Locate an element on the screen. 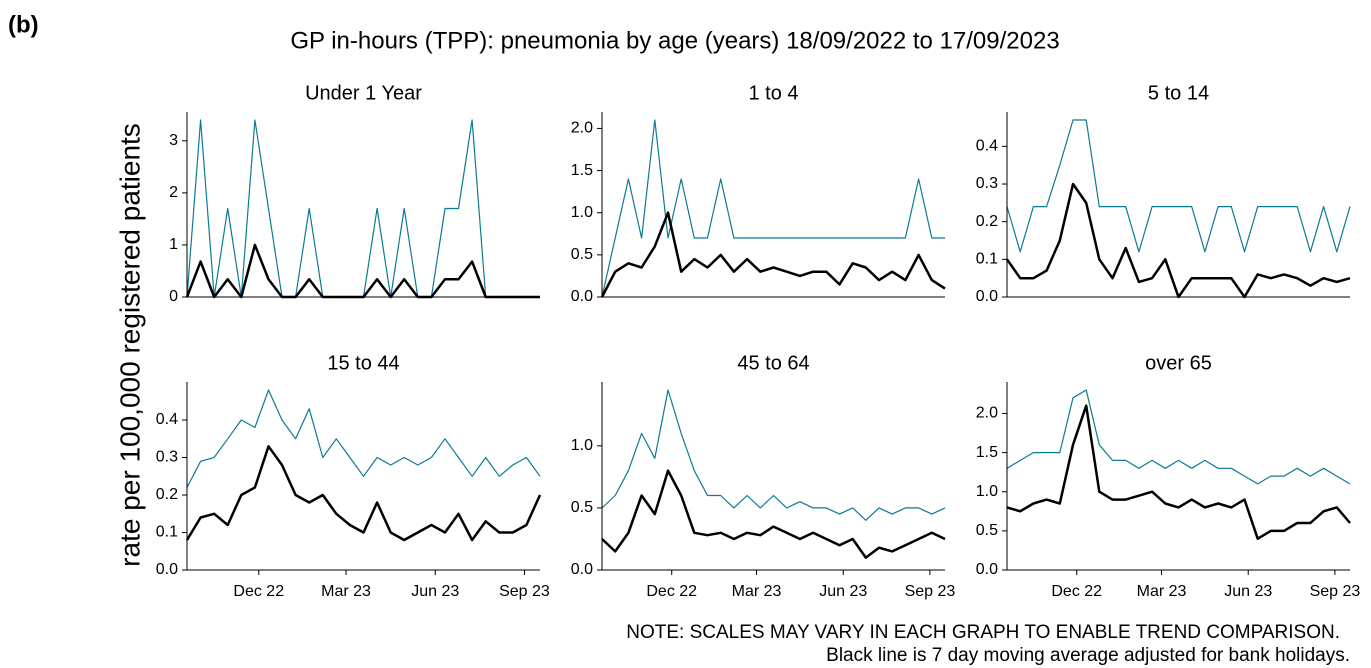  panel-label: (b) is located at coordinates (23, 24).